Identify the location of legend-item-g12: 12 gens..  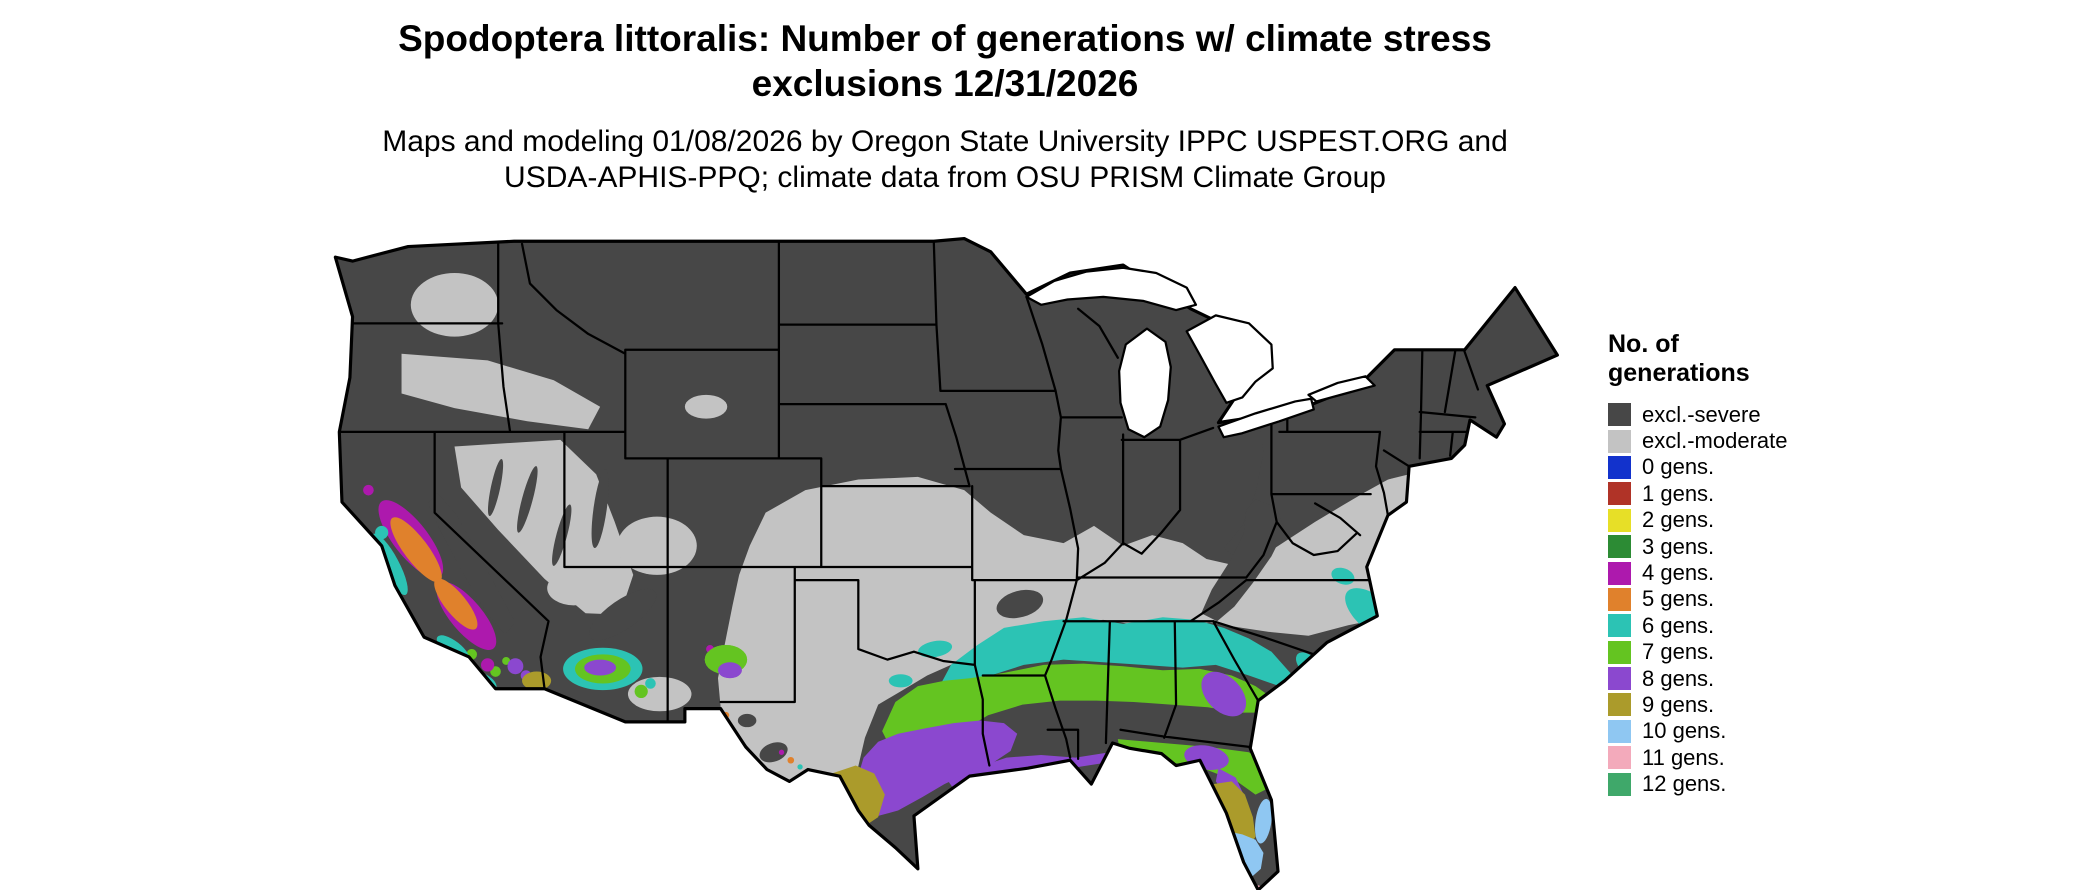
(1738, 784).